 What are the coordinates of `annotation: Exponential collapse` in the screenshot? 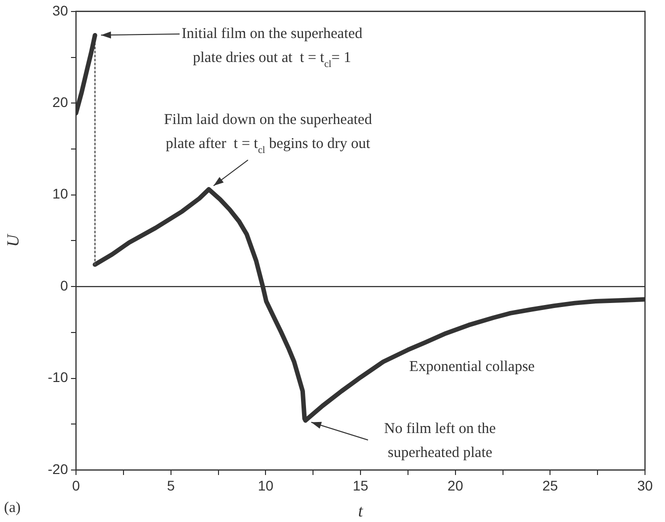 It's located at (472, 367).